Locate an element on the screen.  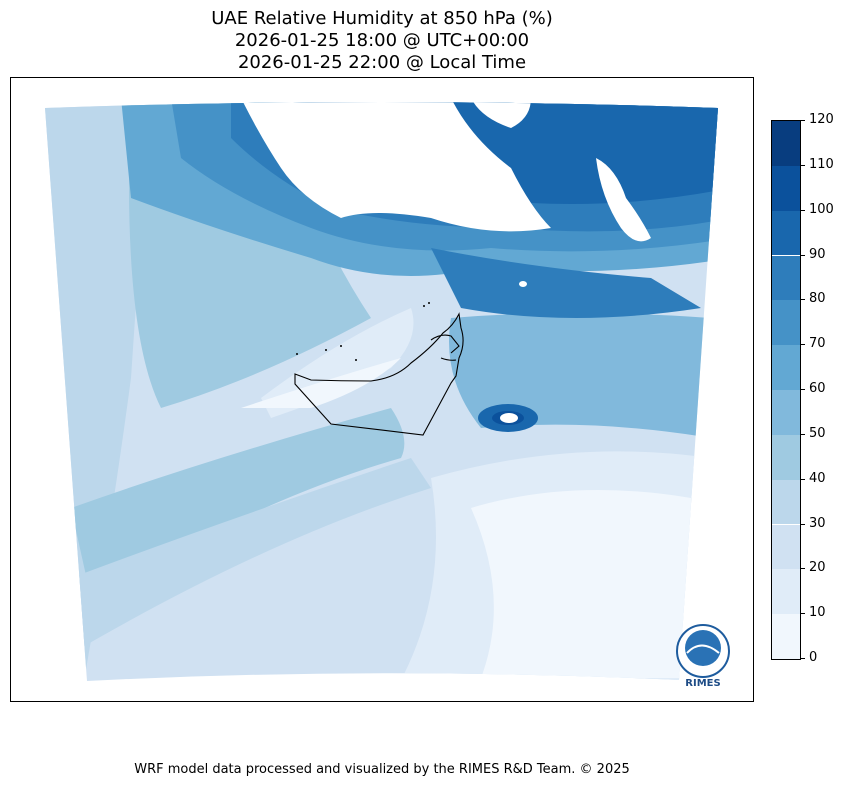
colorbar-tick-label: 80 is located at coordinates (817, 299).